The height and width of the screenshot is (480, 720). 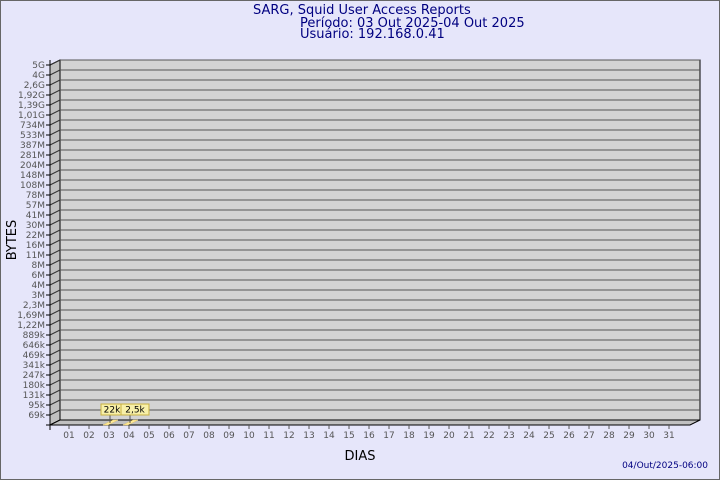 What do you see at coordinates (362, 10) in the screenshot?
I see `chart-title: SARG, Squid User Access Reports` at bounding box center [362, 10].